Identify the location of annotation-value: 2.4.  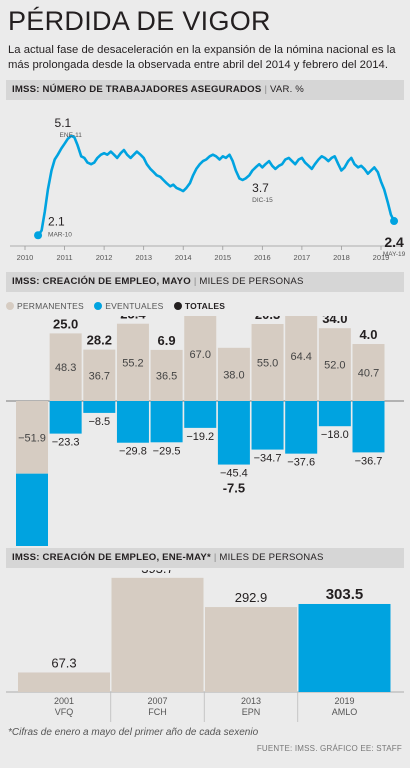
(394, 242).